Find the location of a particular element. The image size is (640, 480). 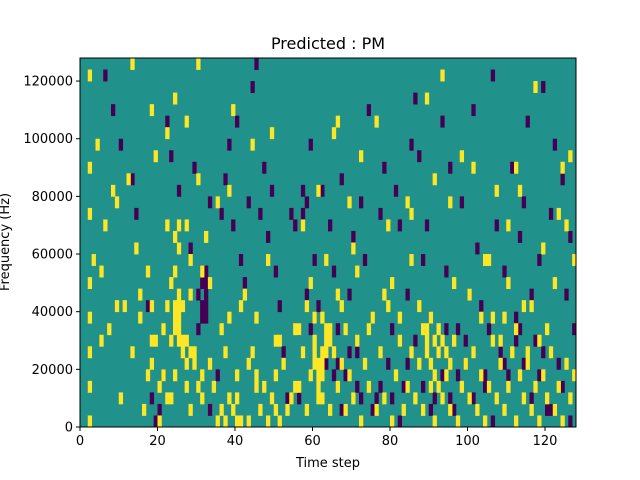

y-tick-label: 0 is located at coordinates (69, 428).